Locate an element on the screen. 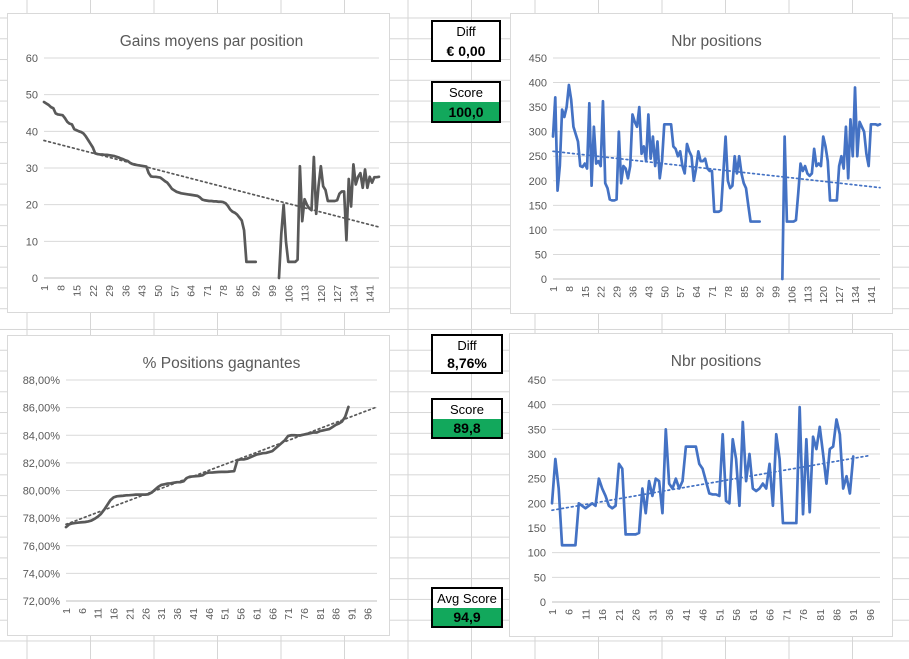 This screenshot has height=659, width=909. svg-text: 22 is located at coordinates (602, 292).